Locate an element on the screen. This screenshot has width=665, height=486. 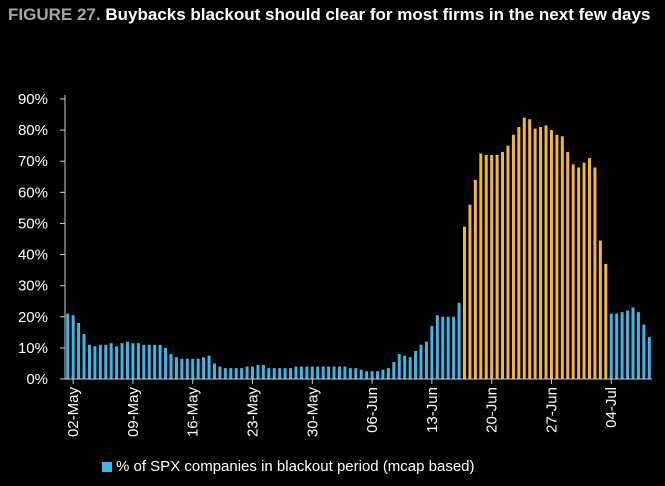
y-tick-label: 70% is located at coordinates (33, 161).